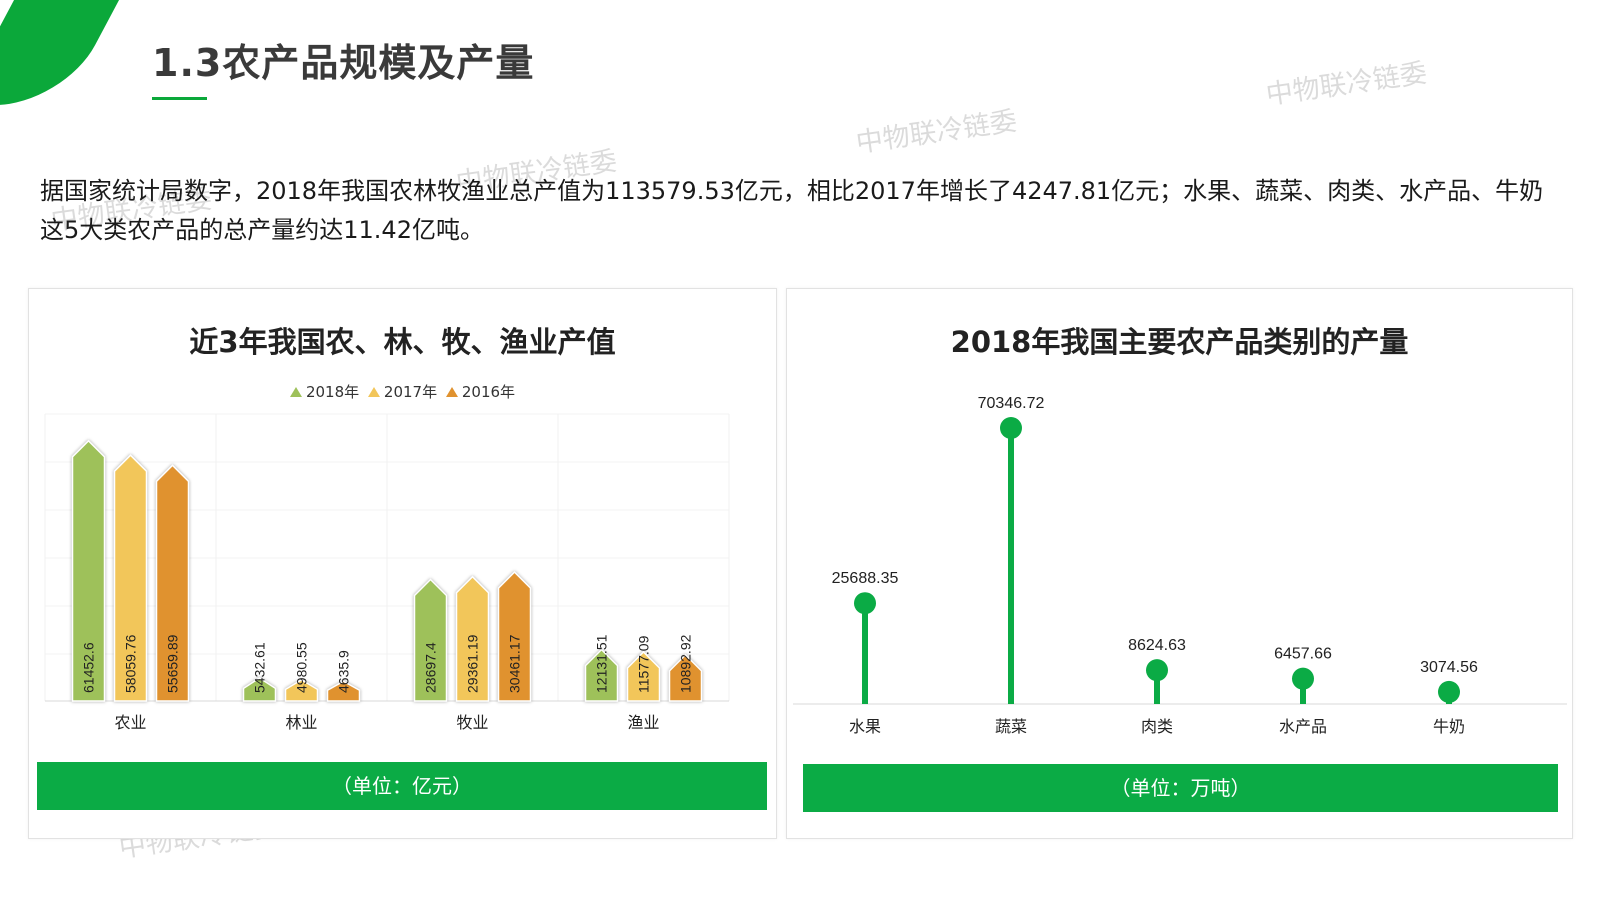 This screenshot has width=1600, height=899. Describe the element at coordinates (431, 667) in the screenshot. I see `bar-value-label: 28697.4` at that location.